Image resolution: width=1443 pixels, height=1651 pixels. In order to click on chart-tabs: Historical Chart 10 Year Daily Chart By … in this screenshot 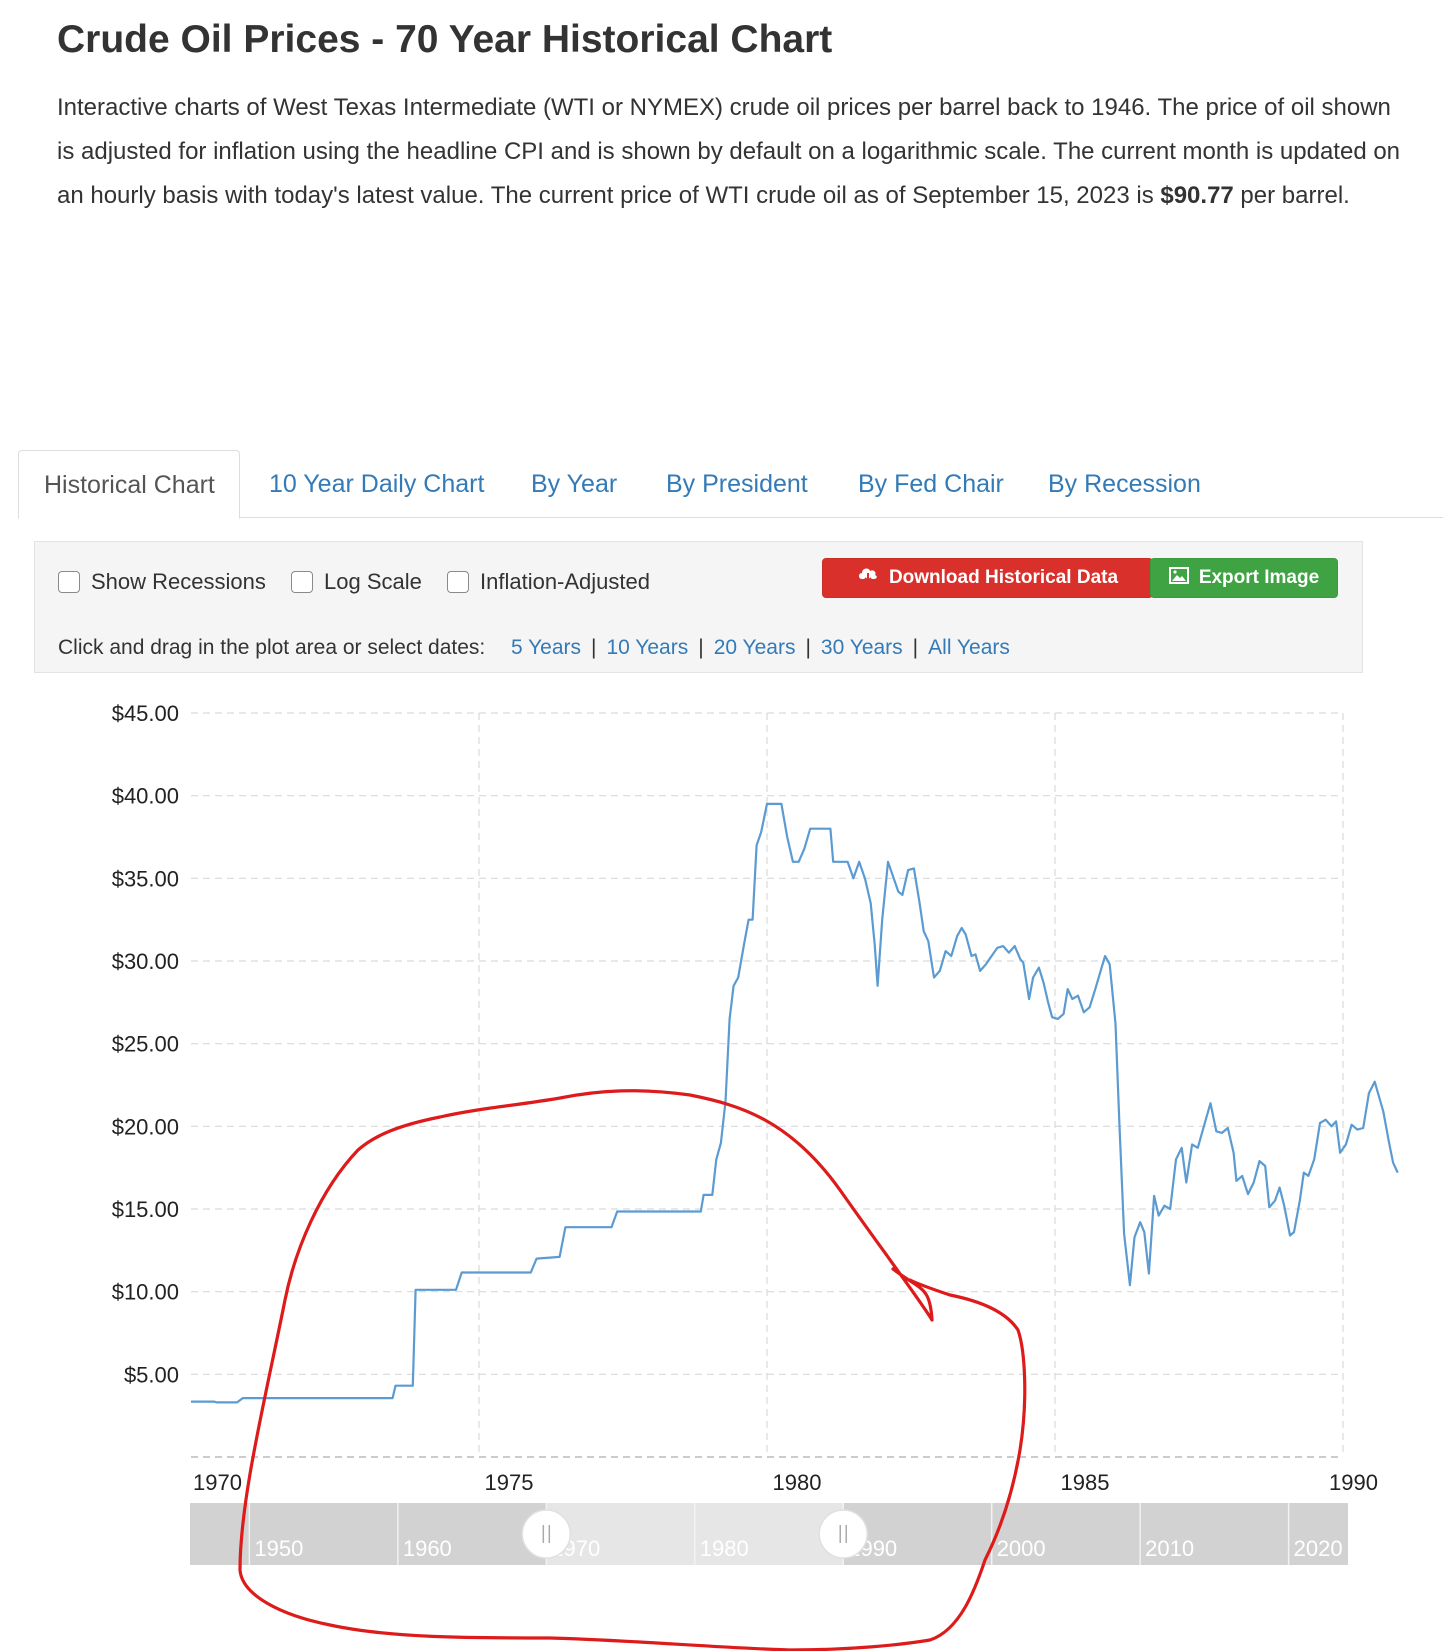, I will do `click(730, 484)`.